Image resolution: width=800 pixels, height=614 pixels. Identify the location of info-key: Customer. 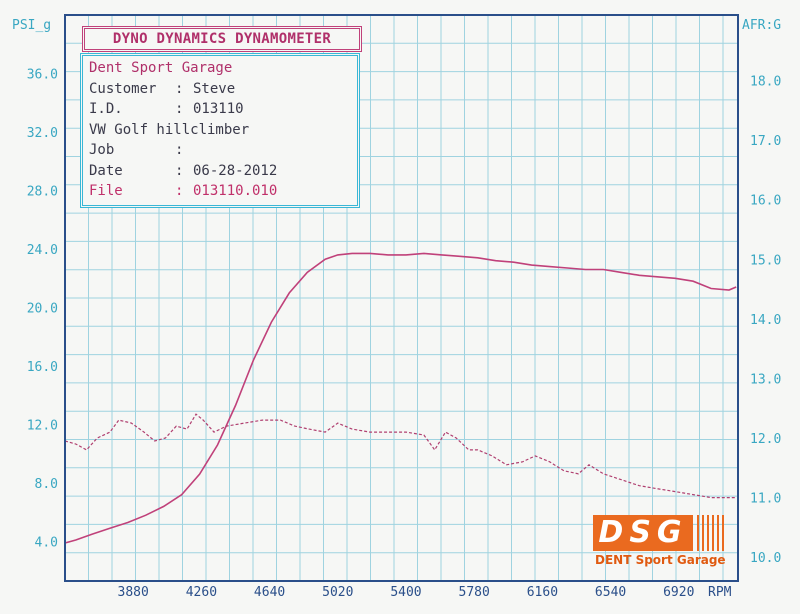
(123, 88).